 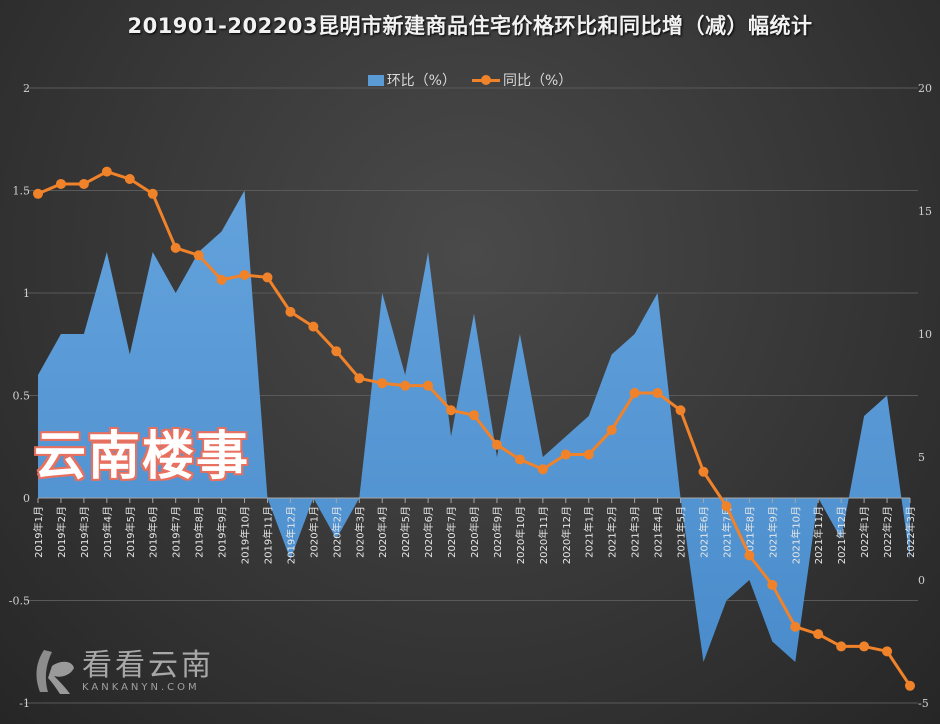 I want to click on chart-title: 201901-202203昆明市新建商品住宅价格环比和同比增（减）幅统计, so click(x=470, y=26).